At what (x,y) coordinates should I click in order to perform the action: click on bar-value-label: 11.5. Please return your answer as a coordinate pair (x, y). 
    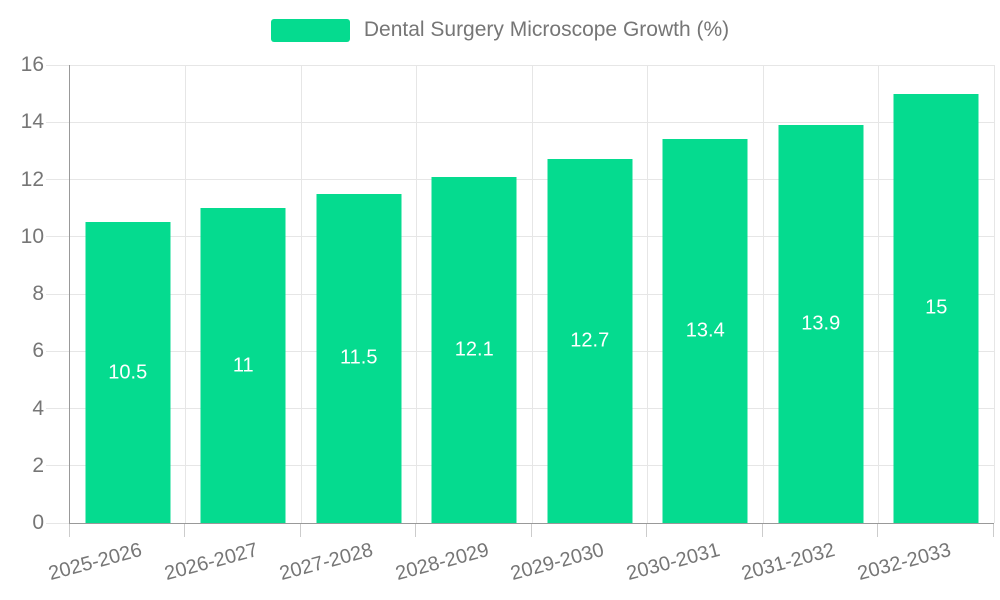
    Looking at the image, I should click on (359, 357).